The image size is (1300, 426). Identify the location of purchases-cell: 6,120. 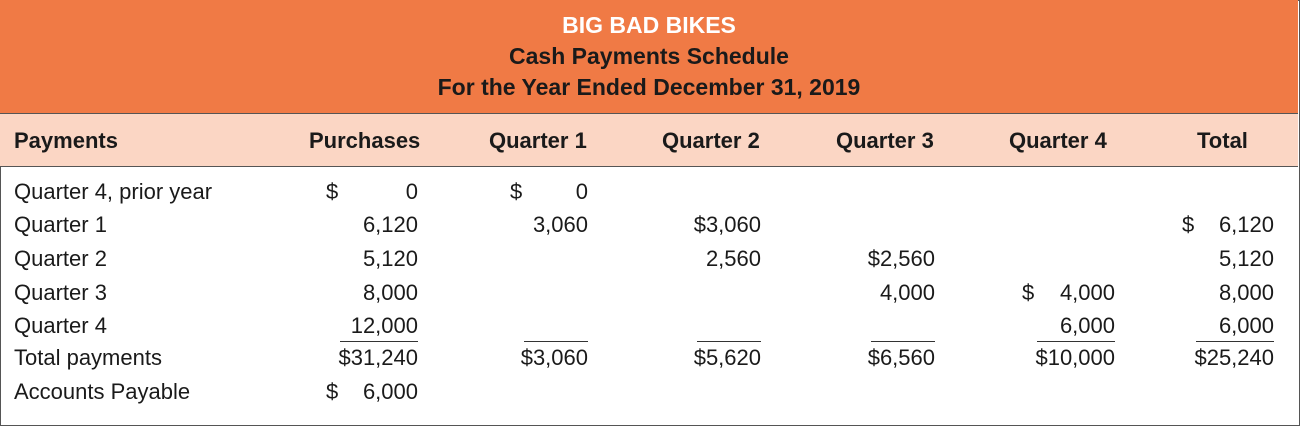
(390, 224).